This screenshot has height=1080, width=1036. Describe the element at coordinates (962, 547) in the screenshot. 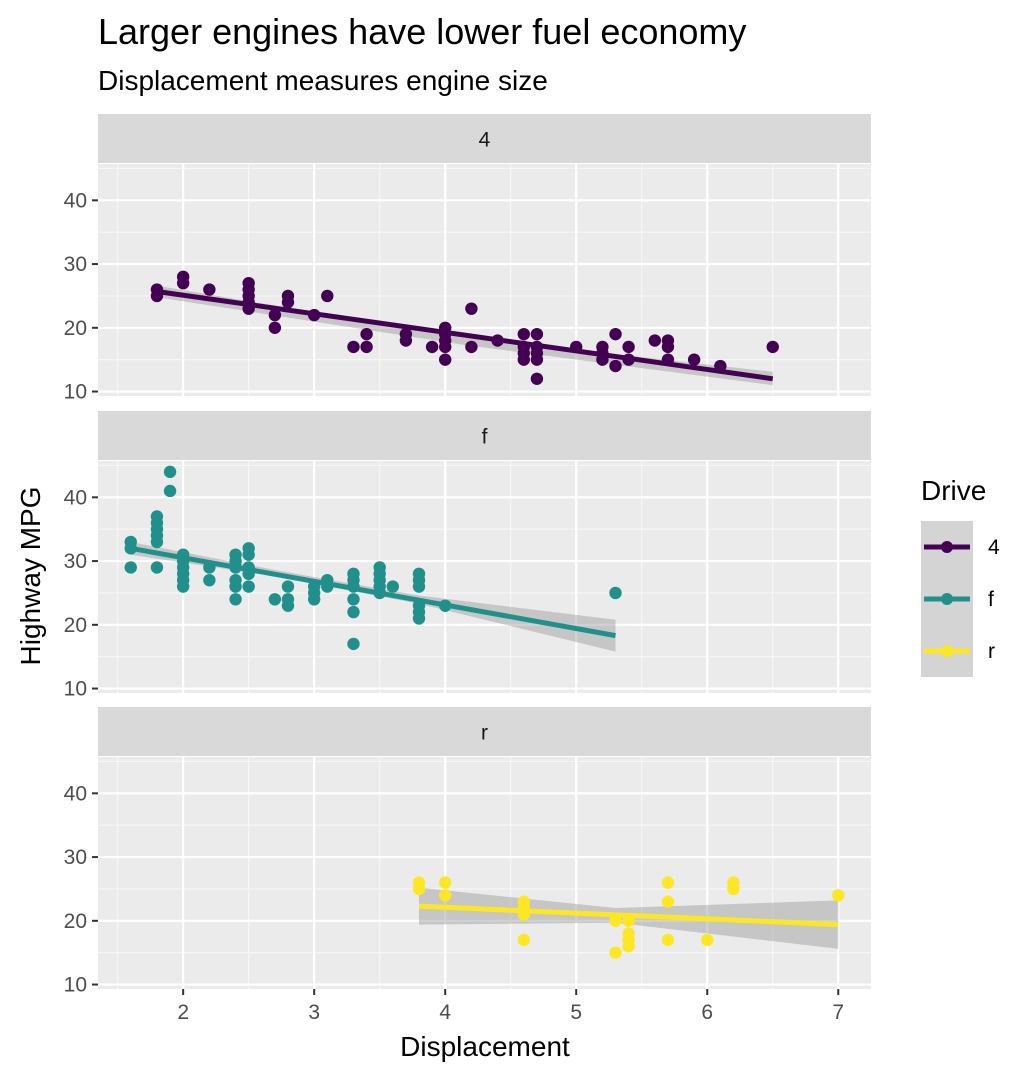

I see `legend-item-4: 4` at that location.